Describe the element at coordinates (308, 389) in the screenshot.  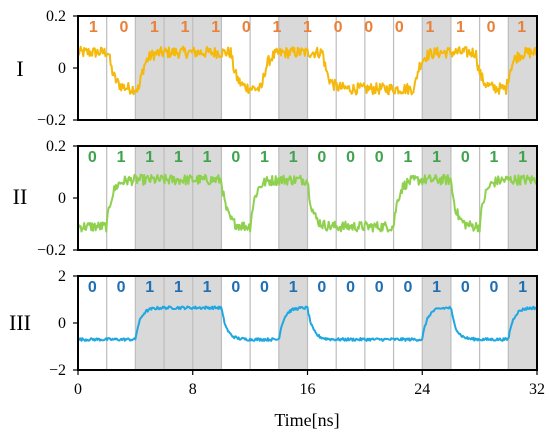
I see `x-tick-label: 16` at that location.